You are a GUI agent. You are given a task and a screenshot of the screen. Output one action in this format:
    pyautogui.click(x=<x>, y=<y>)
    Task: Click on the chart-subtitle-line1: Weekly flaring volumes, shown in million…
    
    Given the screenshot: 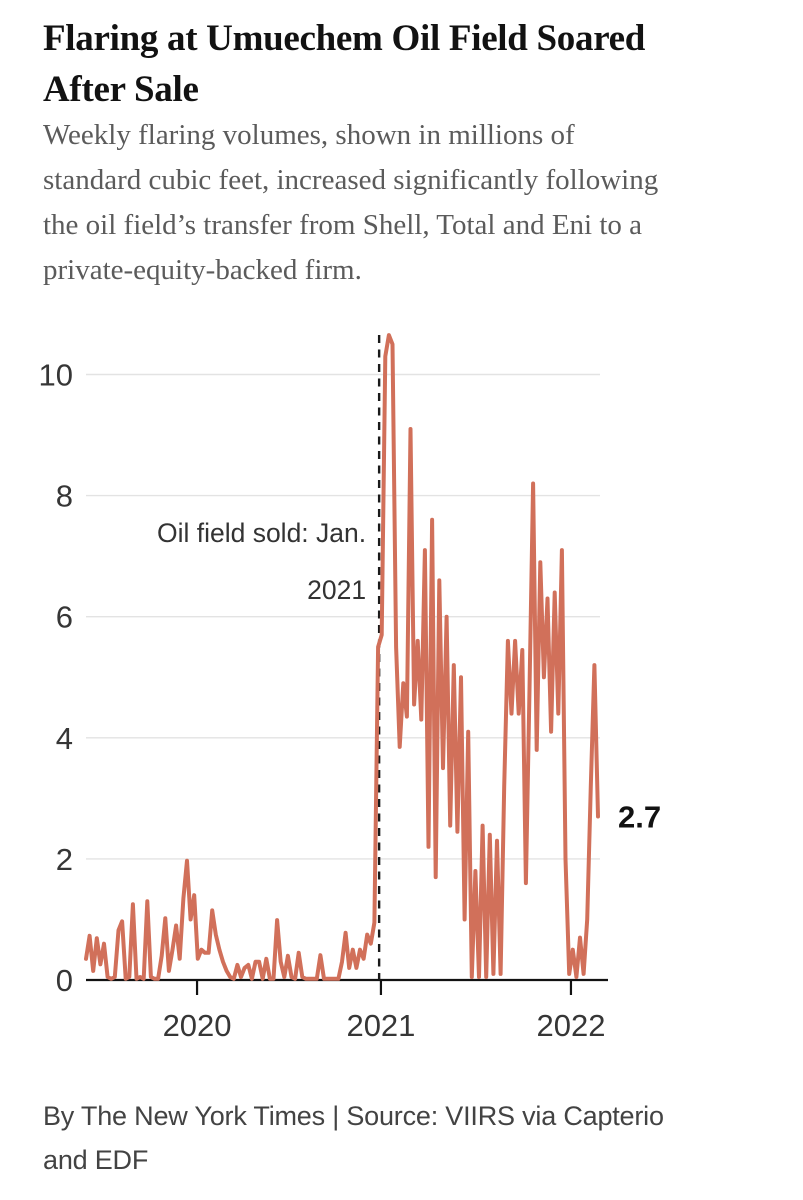 What is the action you would take?
    pyautogui.click(x=309, y=135)
    